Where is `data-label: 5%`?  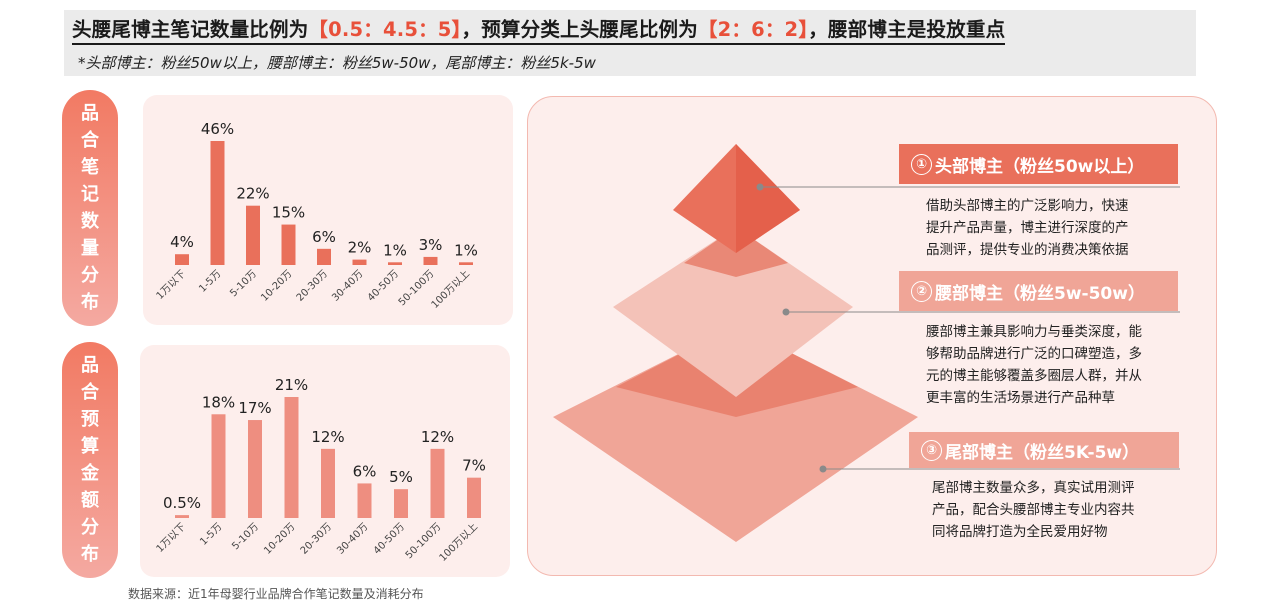 data-label: 5% is located at coordinates (401, 477).